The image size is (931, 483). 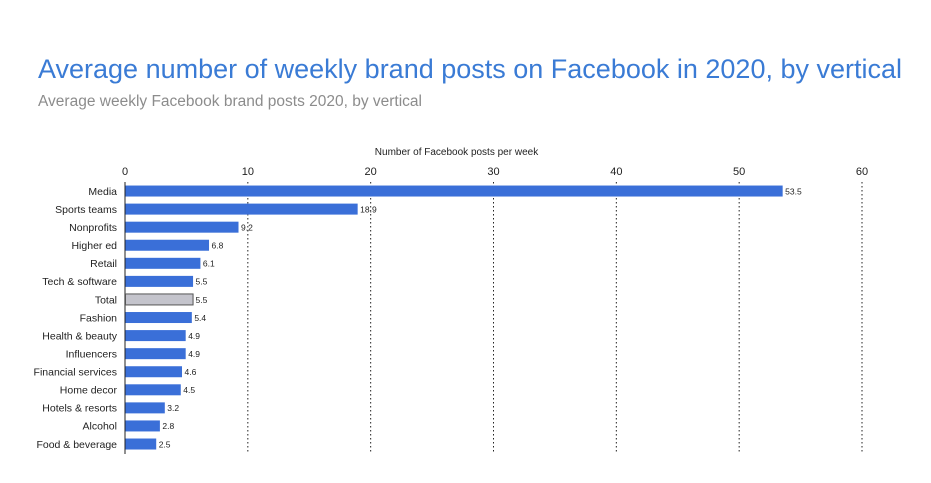 What do you see at coordinates (209, 264) in the screenshot?
I see `value-label: 6.1` at bounding box center [209, 264].